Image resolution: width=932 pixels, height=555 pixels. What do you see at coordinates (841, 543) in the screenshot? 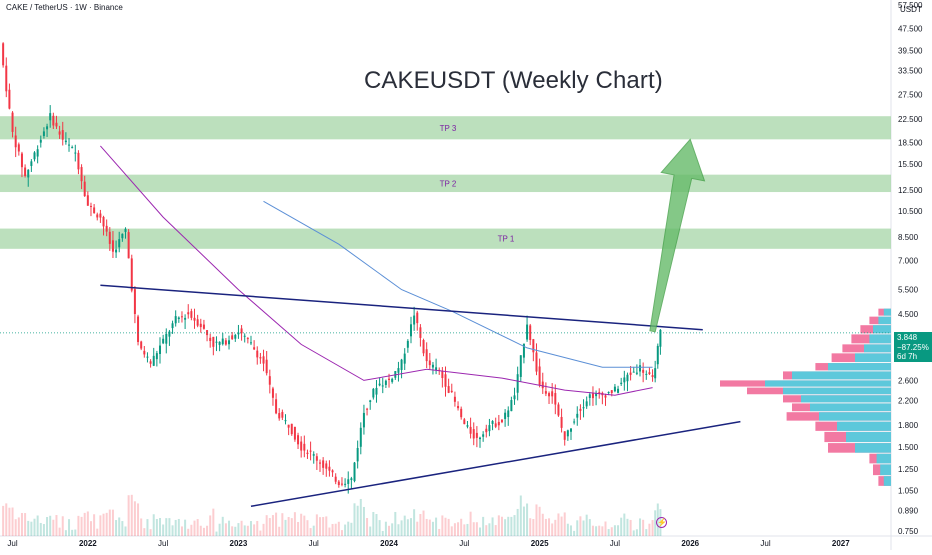
I see `x-tick-label: 2027` at bounding box center [841, 543].